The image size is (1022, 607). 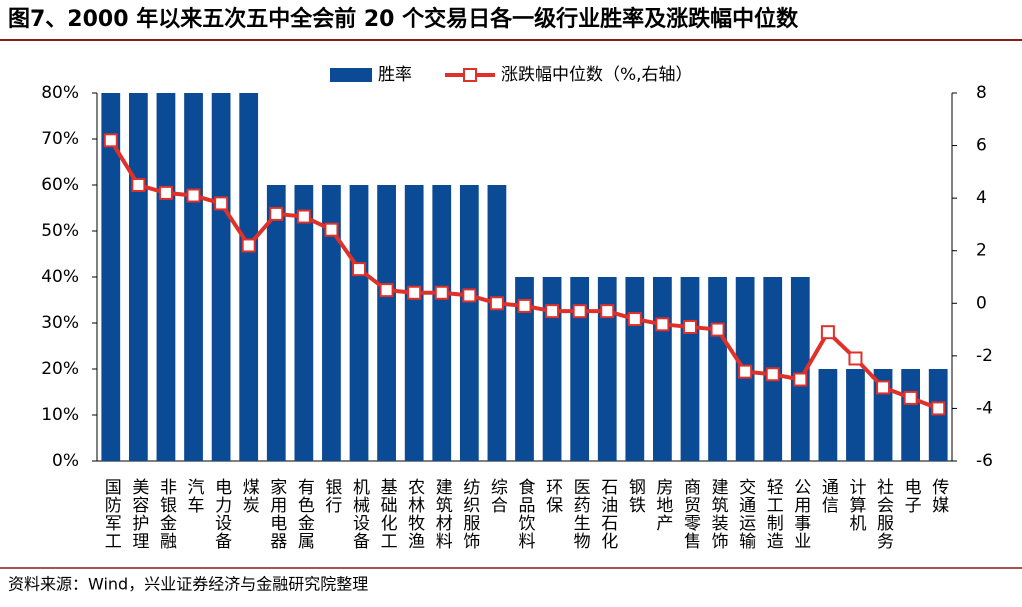 What do you see at coordinates (855, 505) in the screenshot?
I see `x-tick-label: 计算机` at bounding box center [855, 505].